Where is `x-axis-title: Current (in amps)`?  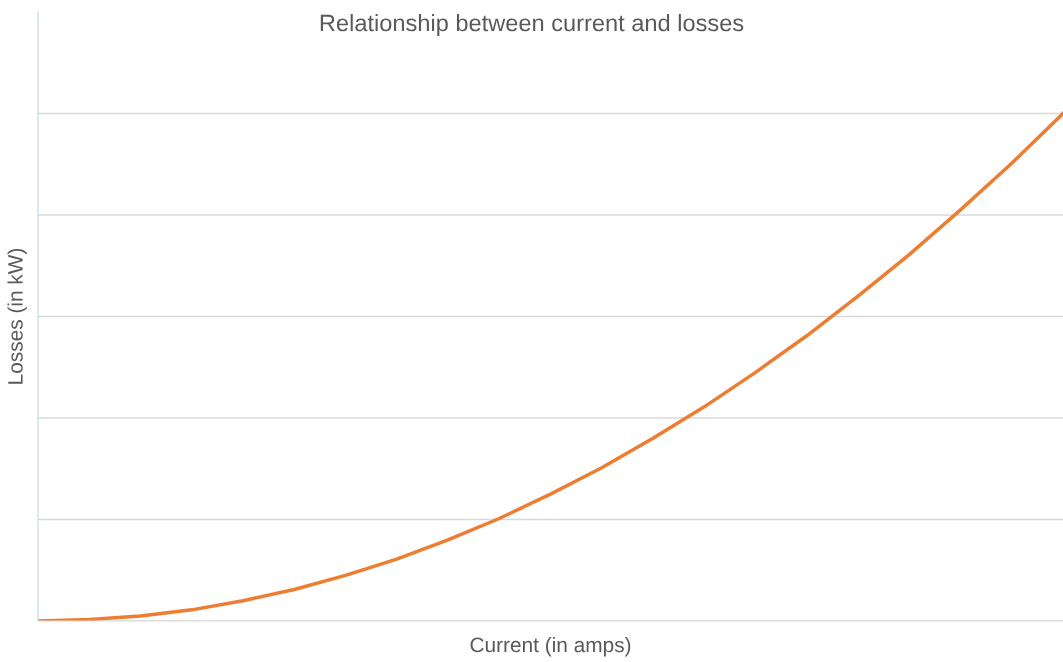
x-axis-title: Current (in amps) is located at coordinates (550, 646).